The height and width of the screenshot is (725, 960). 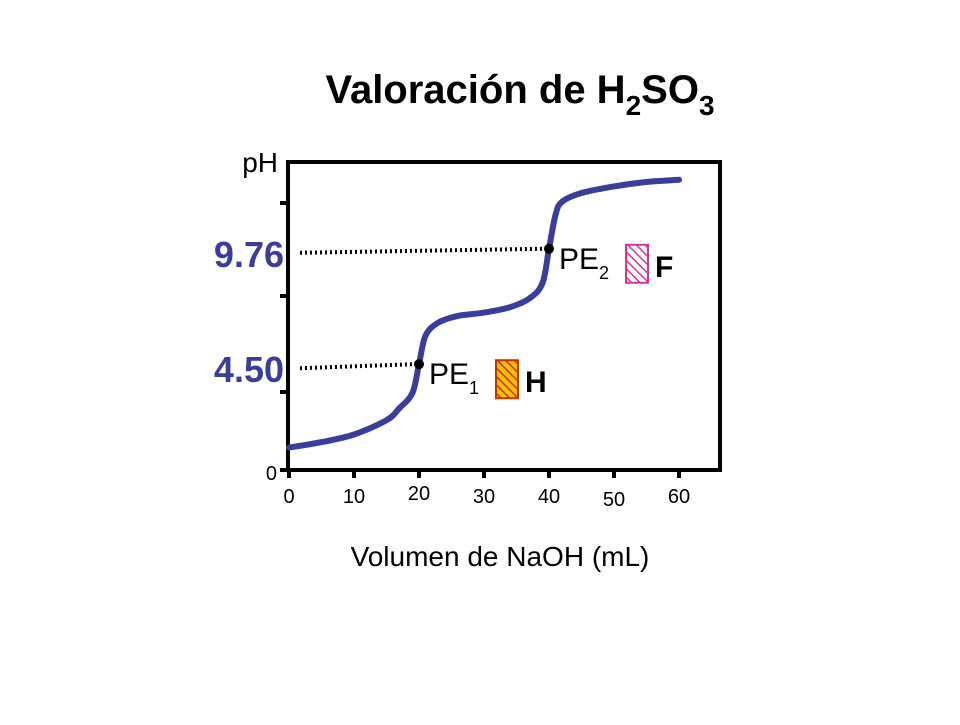 What do you see at coordinates (419, 364) in the screenshot?
I see `pe1-point` at bounding box center [419, 364].